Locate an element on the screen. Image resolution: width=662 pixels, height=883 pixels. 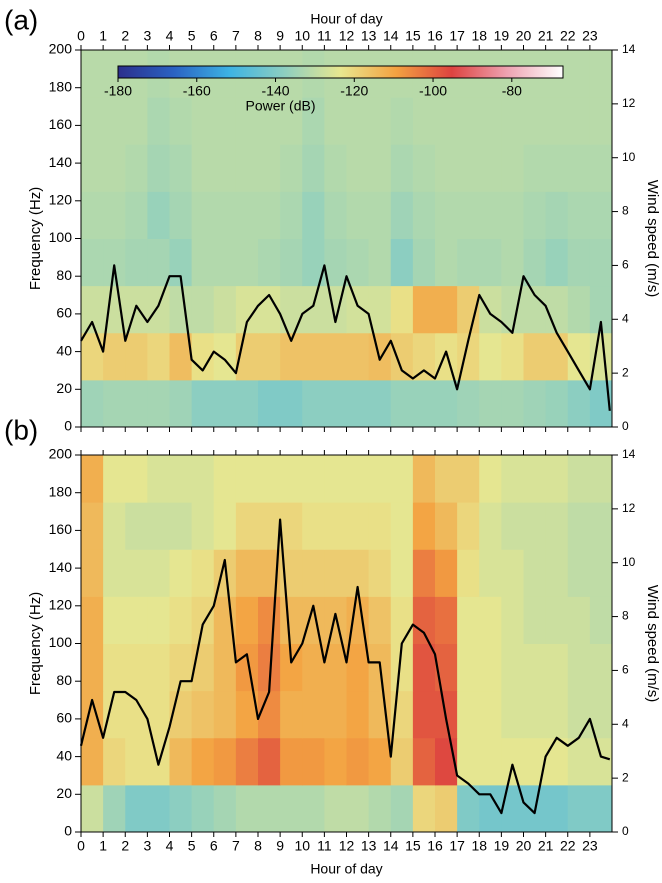
x-tick-label: 4 is located at coordinates (170, 36).